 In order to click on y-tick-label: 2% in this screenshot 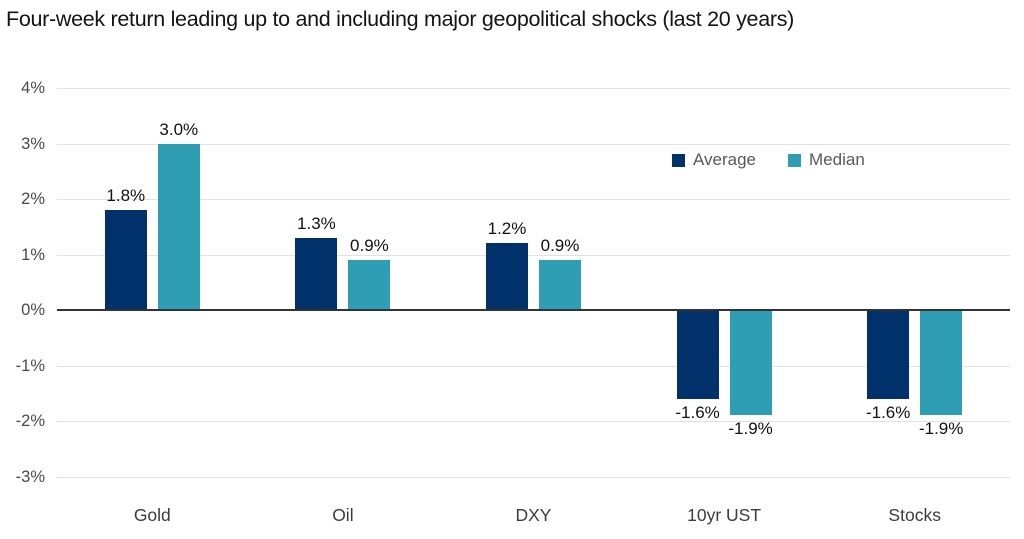, I will do `click(33, 199)`.